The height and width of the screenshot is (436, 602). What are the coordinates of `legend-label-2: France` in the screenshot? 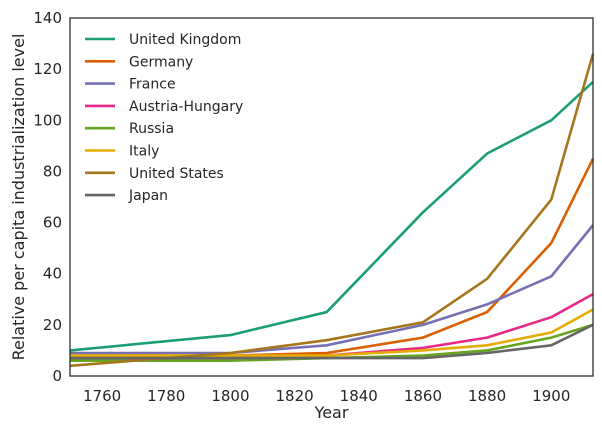 It's located at (152, 85).